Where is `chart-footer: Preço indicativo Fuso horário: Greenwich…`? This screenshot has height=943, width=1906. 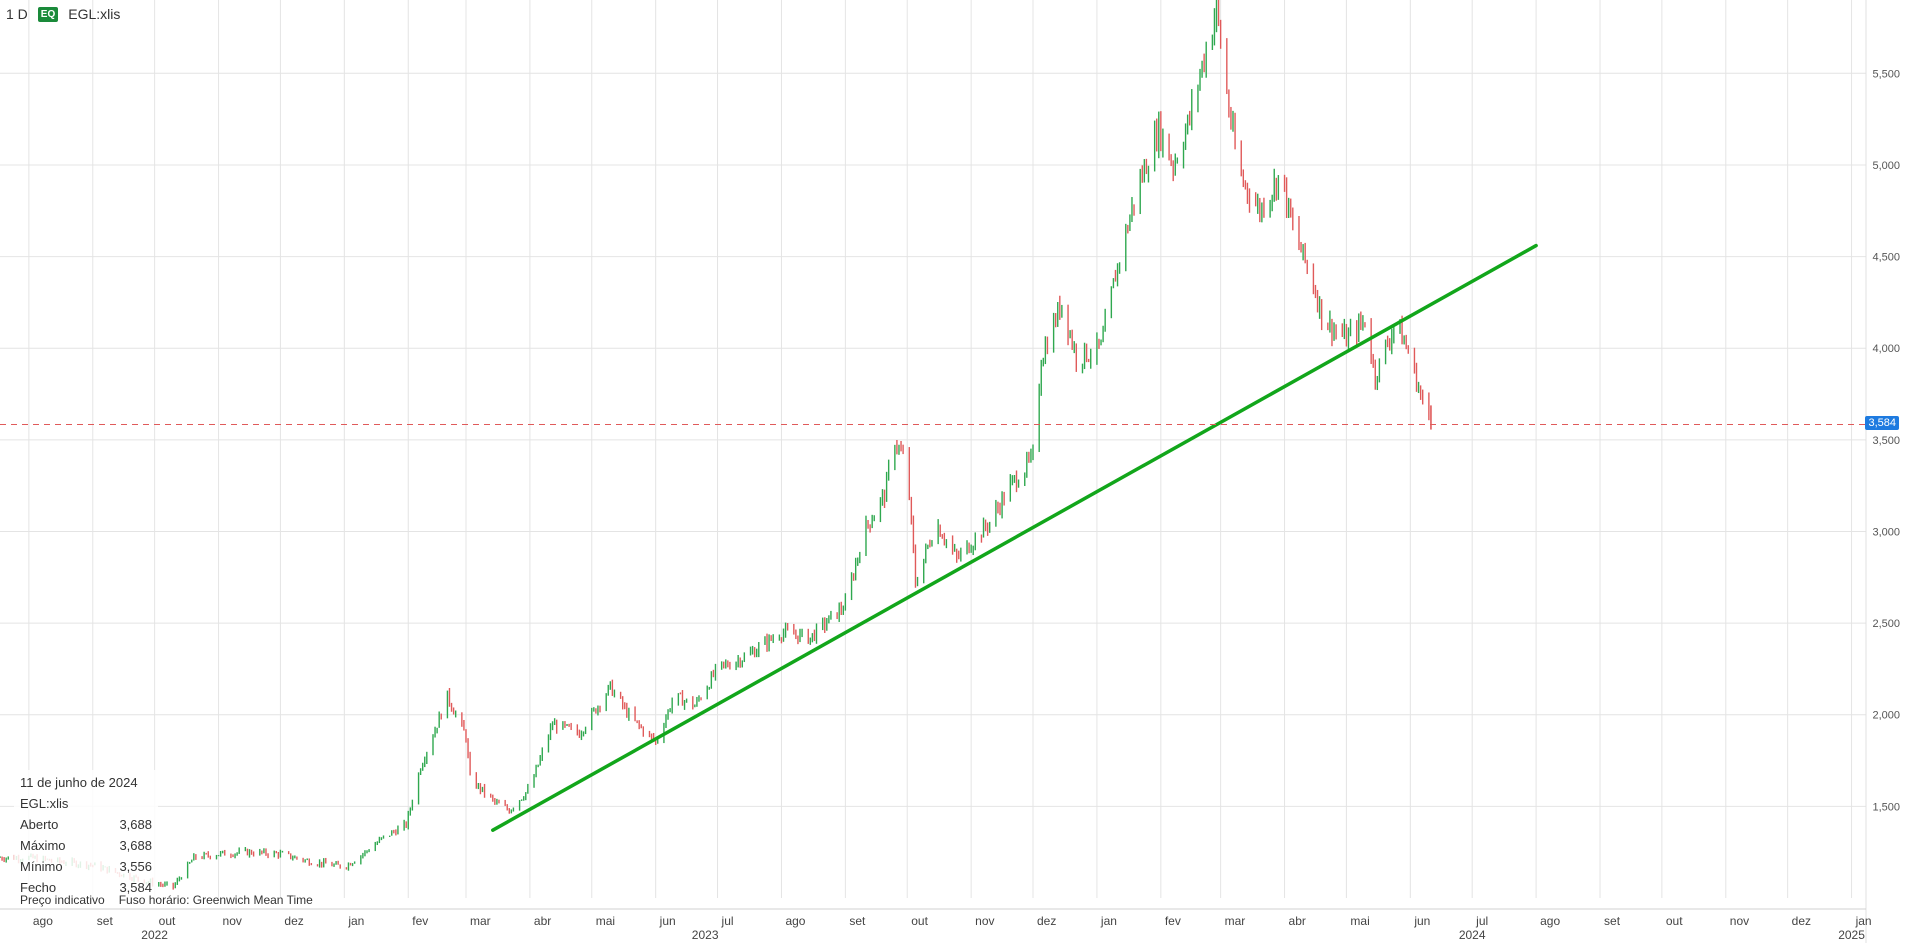
chart-footer: Preço indicativo Fuso horário: Greenwich… is located at coordinates (166, 900).